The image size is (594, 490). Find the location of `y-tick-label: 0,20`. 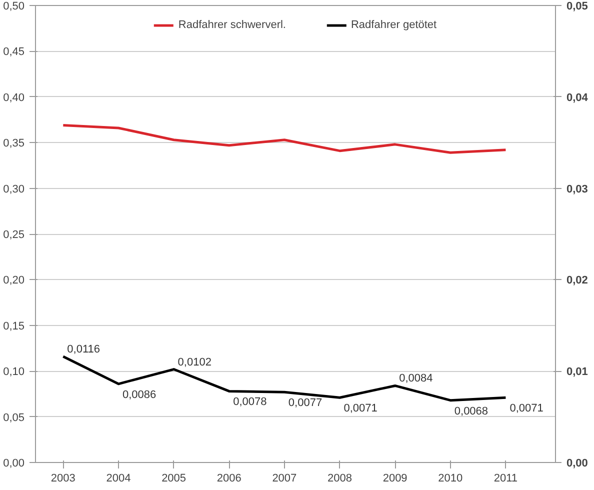

y-tick-label: 0,20 is located at coordinates (14, 280).